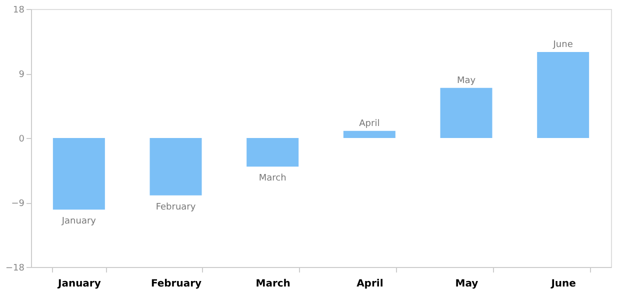  I want to click on x-tick-label: March, so click(273, 284).